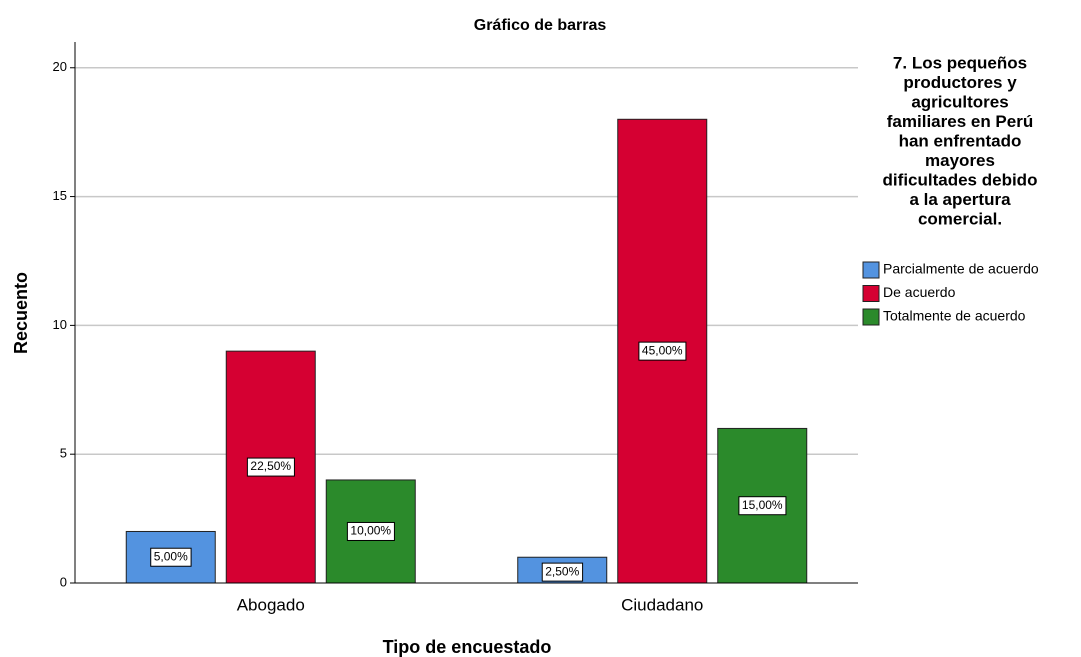 The width and height of the screenshot is (1081, 657). Describe the element at coordinates (954, 316) in the screenshot. I see `legend-label: Totalmente de acuerdo` at that location.